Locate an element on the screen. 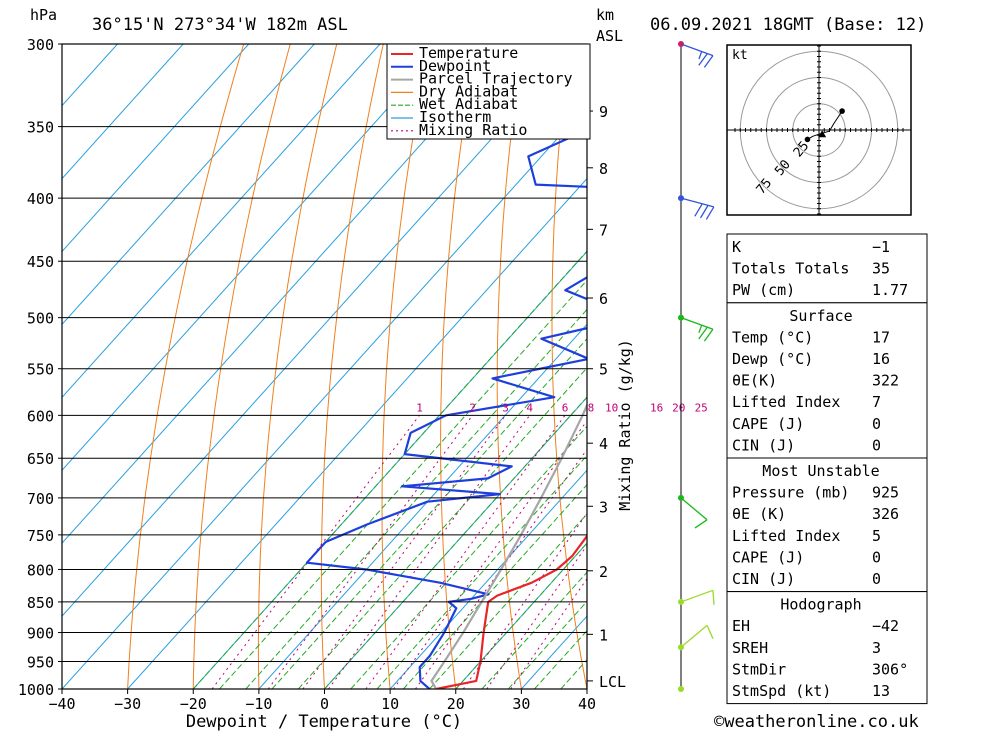 The width and height of the screenshot is (1000, 733). temperature-tick-label: −40 is located at coordinates (61, 704).